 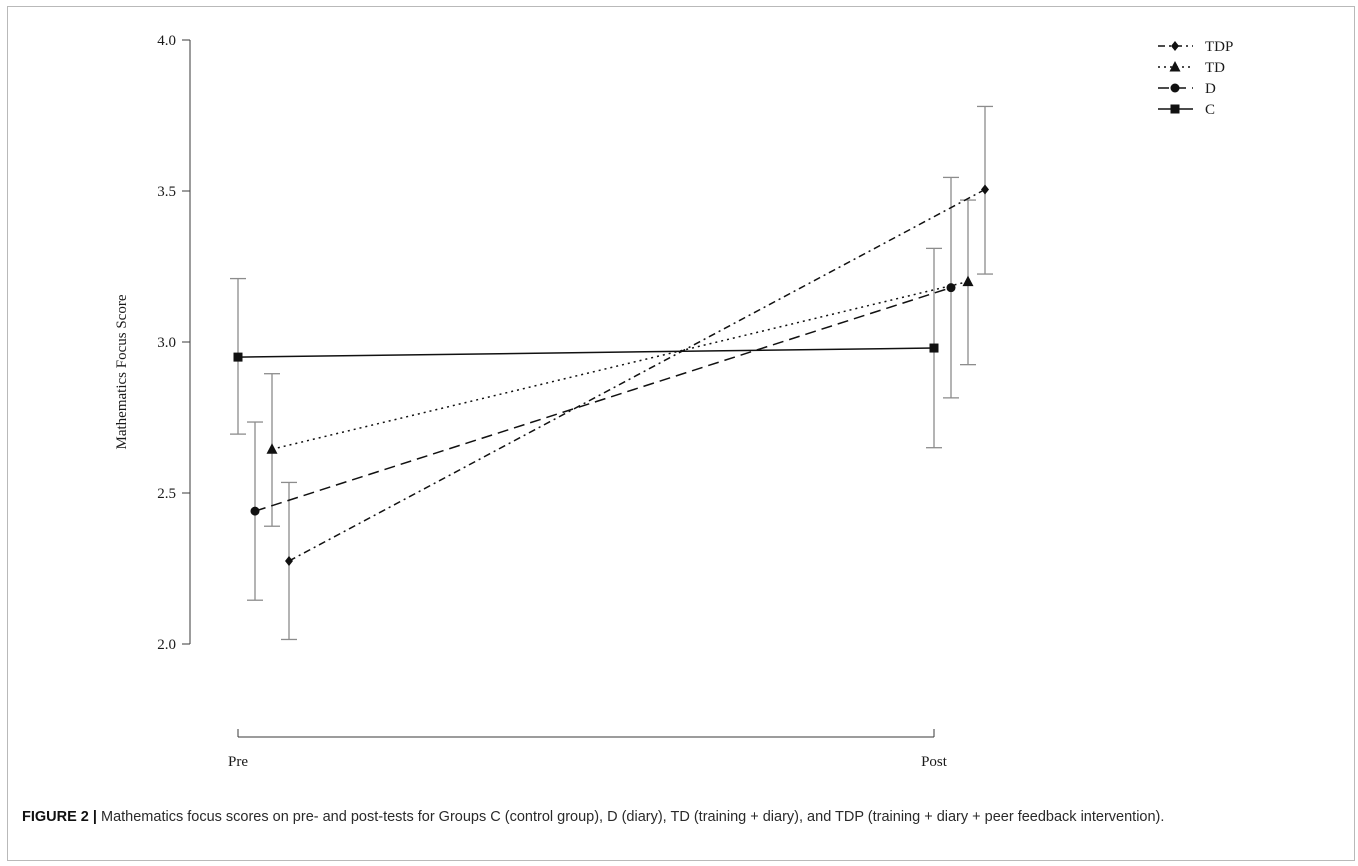 What do you see at coordinates (586, 352) in the screenshot?
I see `series-line-c` at bounding box center [586, 352].